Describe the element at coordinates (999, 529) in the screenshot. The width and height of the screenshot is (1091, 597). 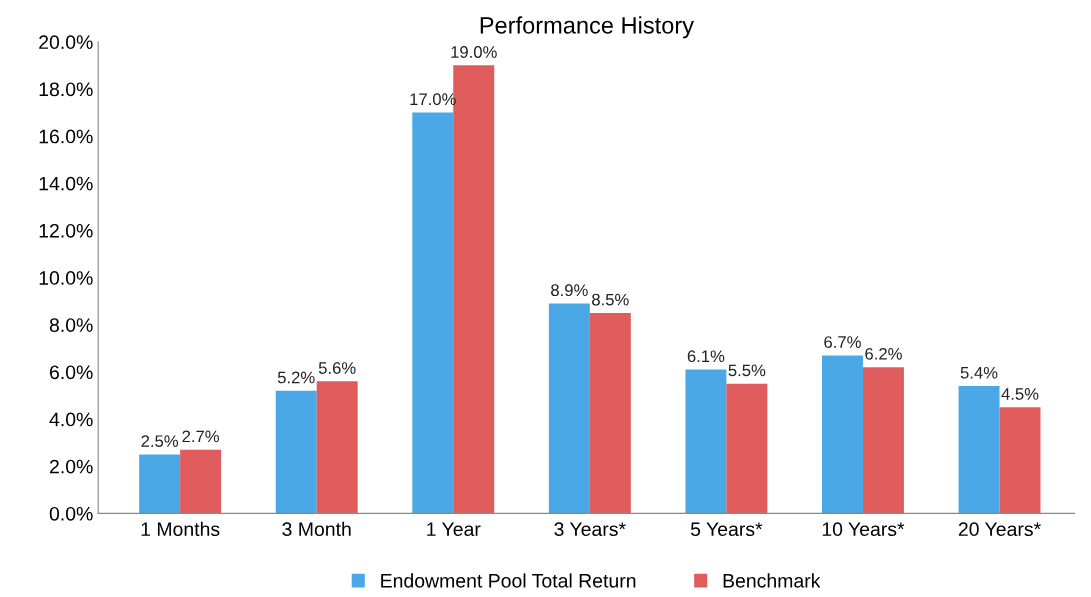
I see `x-tick-label: 20 Years*` at that location.